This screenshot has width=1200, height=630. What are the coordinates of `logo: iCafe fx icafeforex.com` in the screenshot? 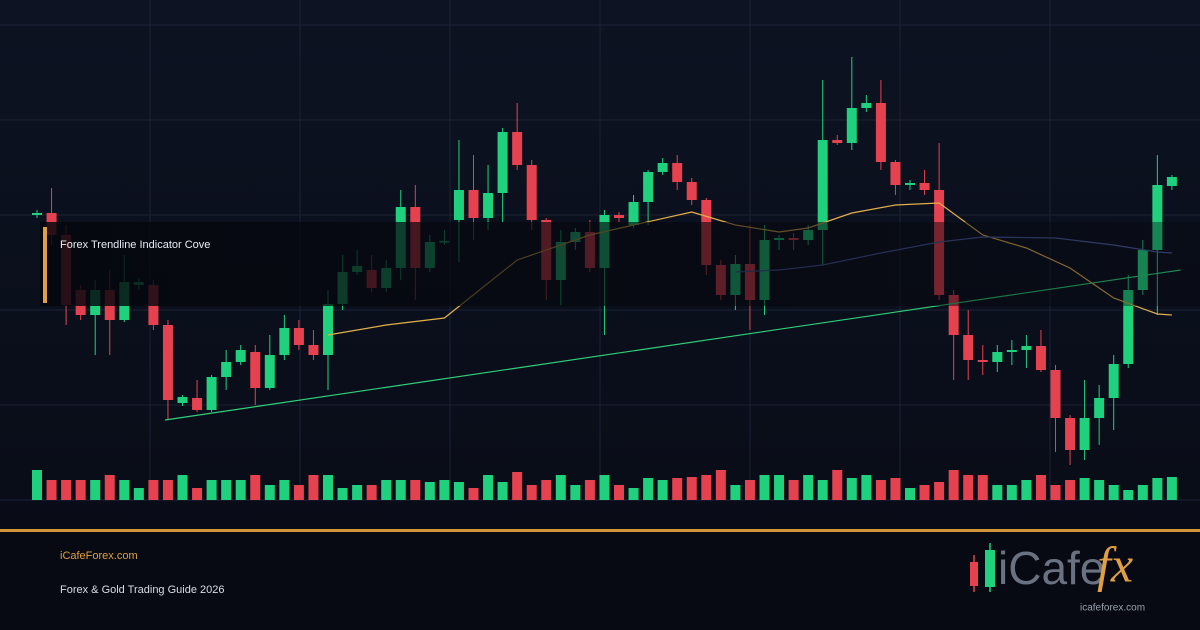 It's located at (1057, 575).